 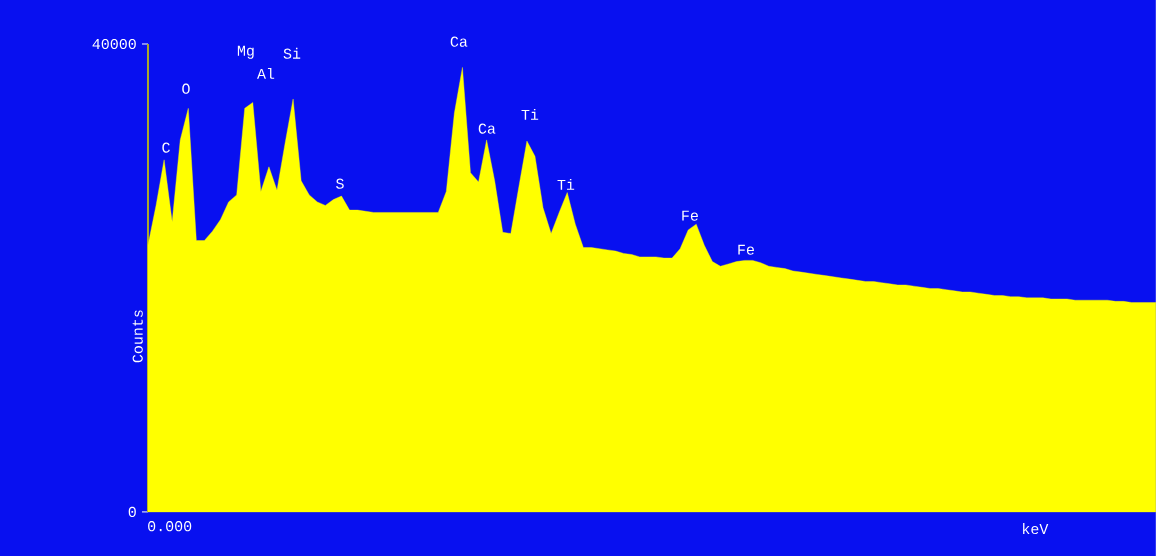 I want to click on y-tick-label: 0, so click(x=132, y=512).